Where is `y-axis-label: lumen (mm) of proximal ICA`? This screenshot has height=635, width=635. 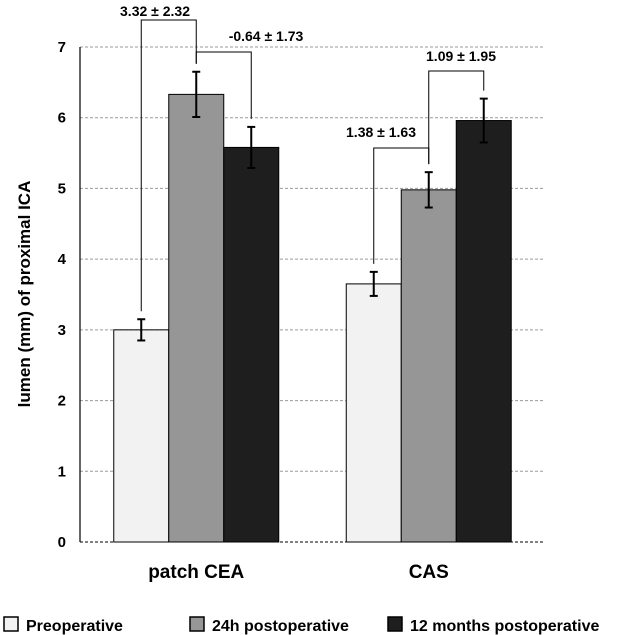
y-axis-label: lumen (mm) of proximal ICA is located at coordinates (24, 294).